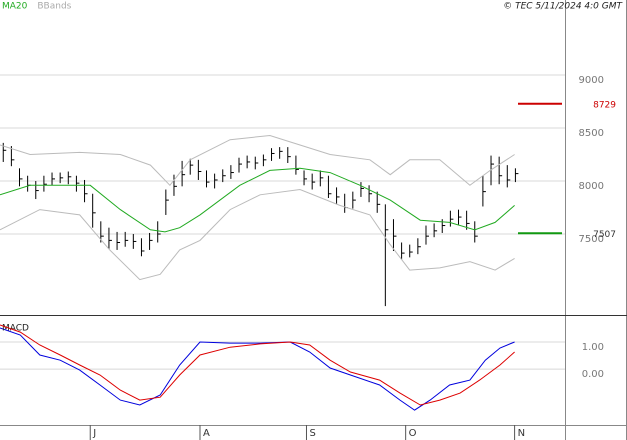  I want to click on y-tick-label: 7500, so click(591, 239).